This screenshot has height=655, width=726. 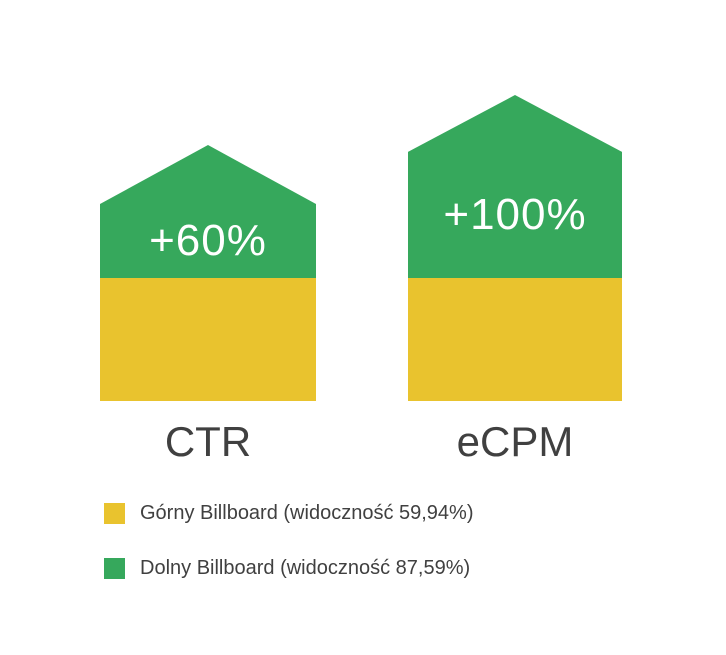 What do you see at coordinates (114, 513) in the screenshot?
I see `legend-swatch-yellow` at bounding box center [114, 513].